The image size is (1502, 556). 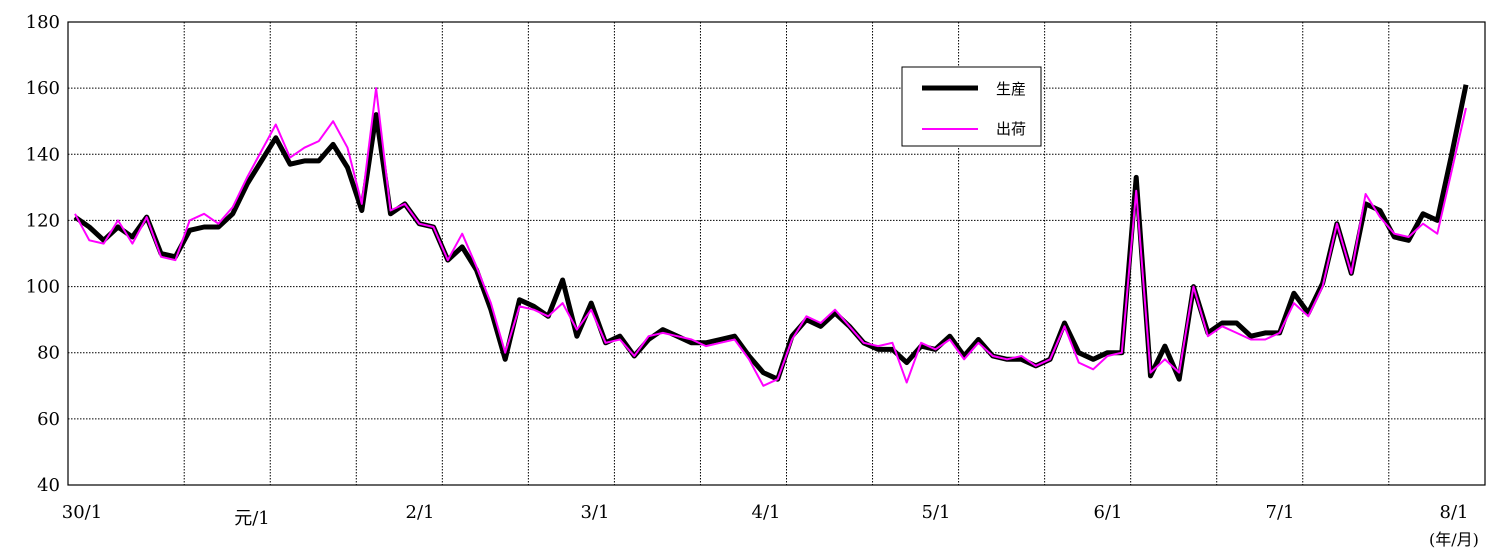 What do you see at coordinates (595, 512) in the screenshot?
I see `x-tick-label: 3/1` at bounding box center [595, 512].